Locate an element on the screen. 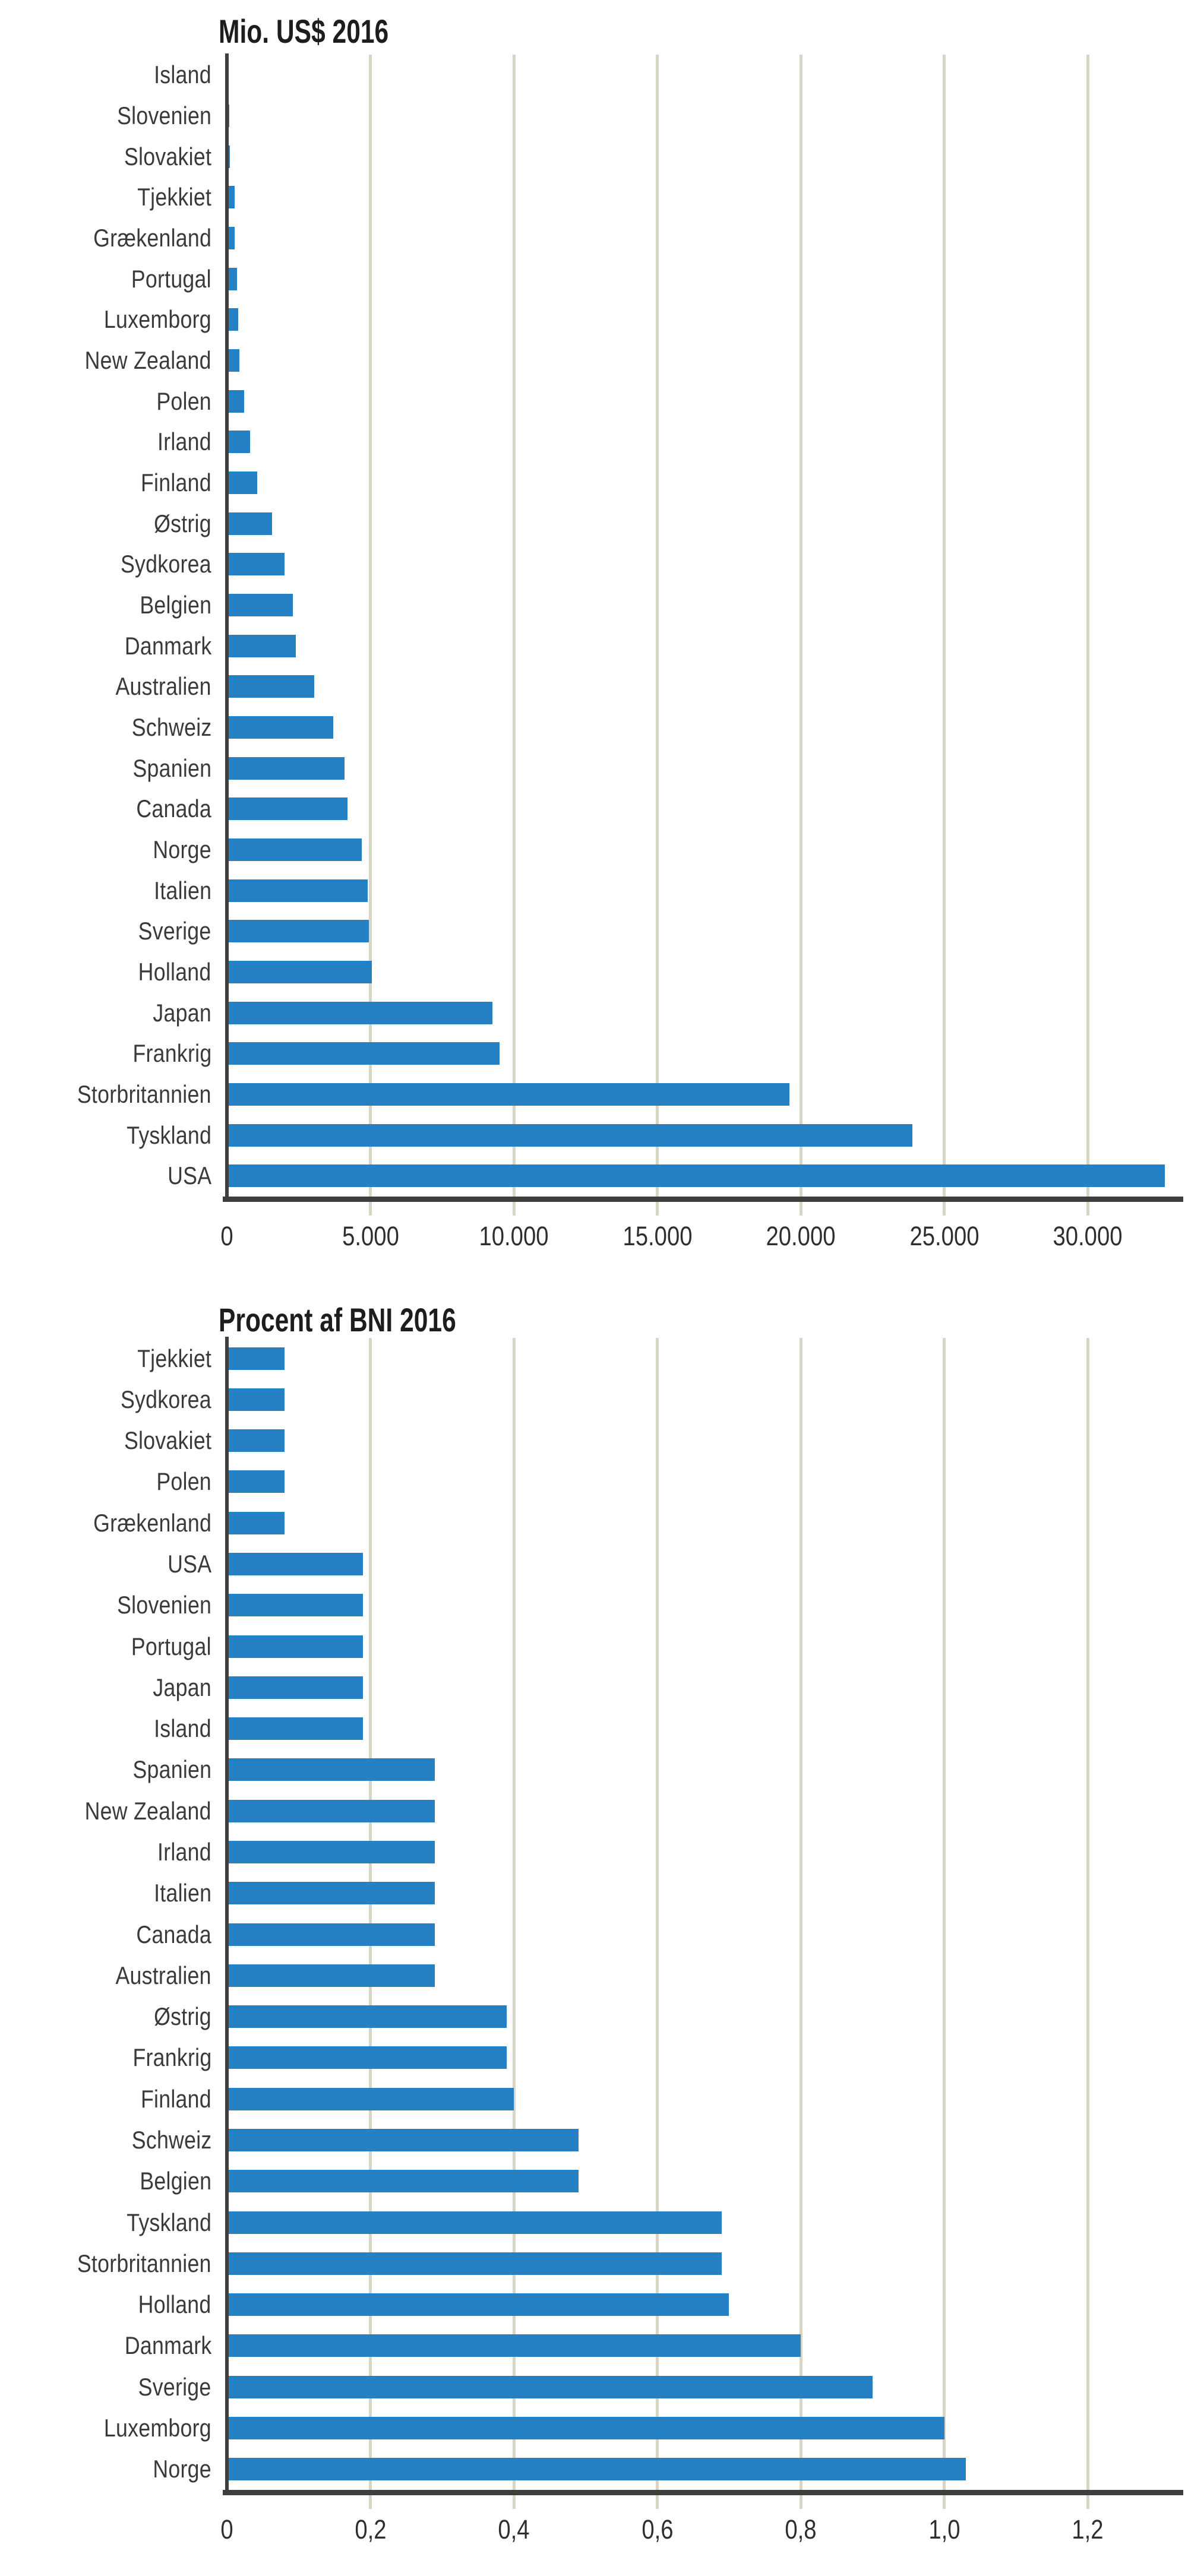 This screenshot has width=1188, height=2576. label-row: Slovenien is located at coordinates (105, 116).